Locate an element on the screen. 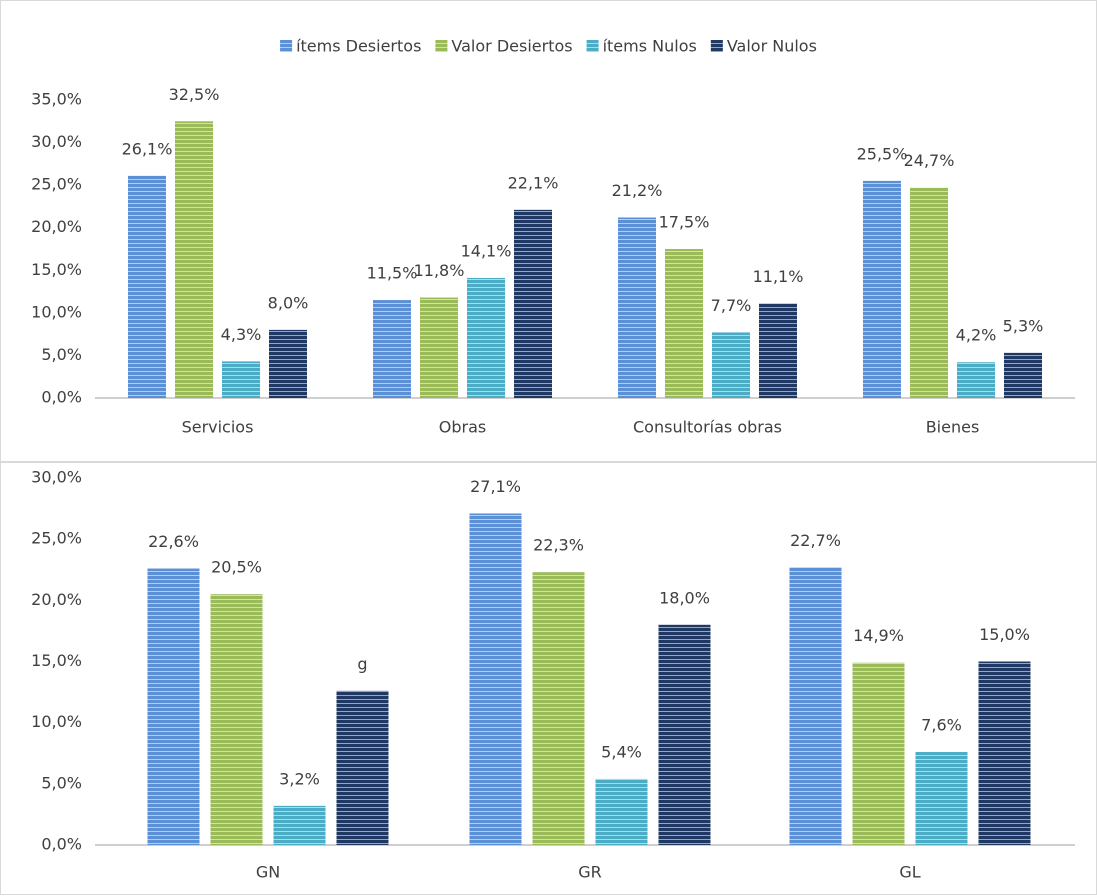 This screenshot has height=896, width=1097. y-tick-label: 35,0% is located at coordinates (56, 99).